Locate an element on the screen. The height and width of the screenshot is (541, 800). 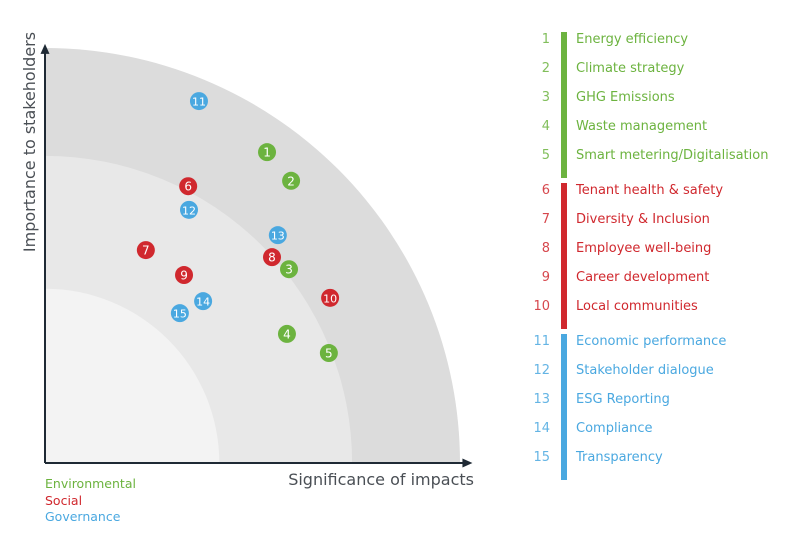
legend-item-number: 10 is located at coordinates (541, 306).